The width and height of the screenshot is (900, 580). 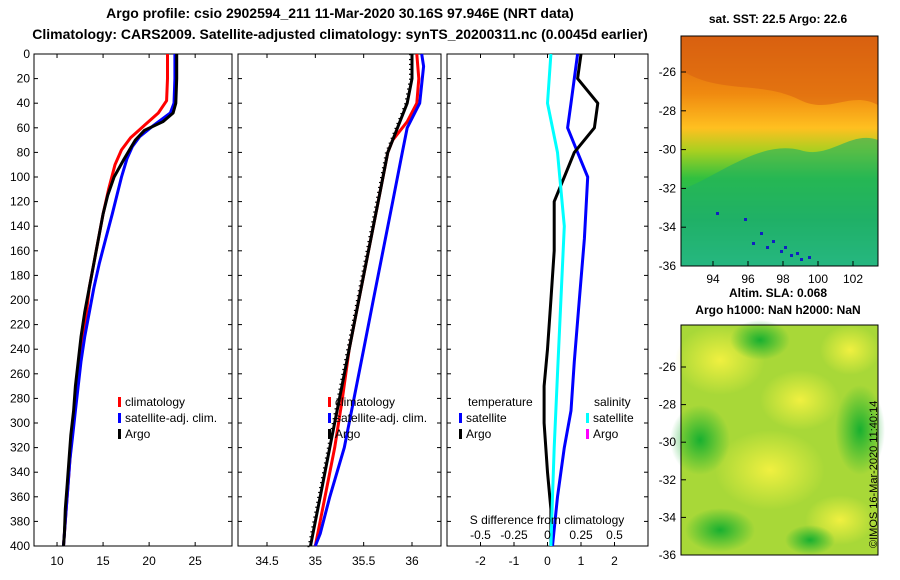 I want to click on y-tick-label: 360, so click(x=20, y=497).